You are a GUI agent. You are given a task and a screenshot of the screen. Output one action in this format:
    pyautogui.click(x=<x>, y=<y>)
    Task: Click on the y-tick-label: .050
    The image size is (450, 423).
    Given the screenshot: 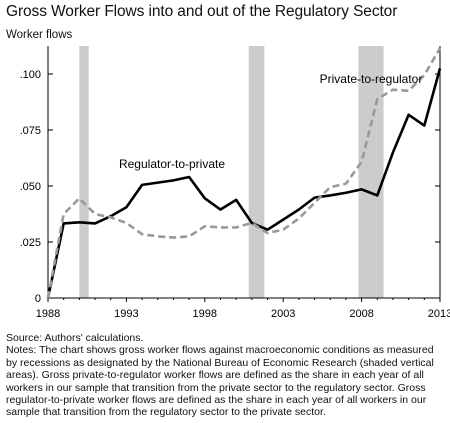 What is the action you would take?
    pyautogui.click(x=30, y=187)
    